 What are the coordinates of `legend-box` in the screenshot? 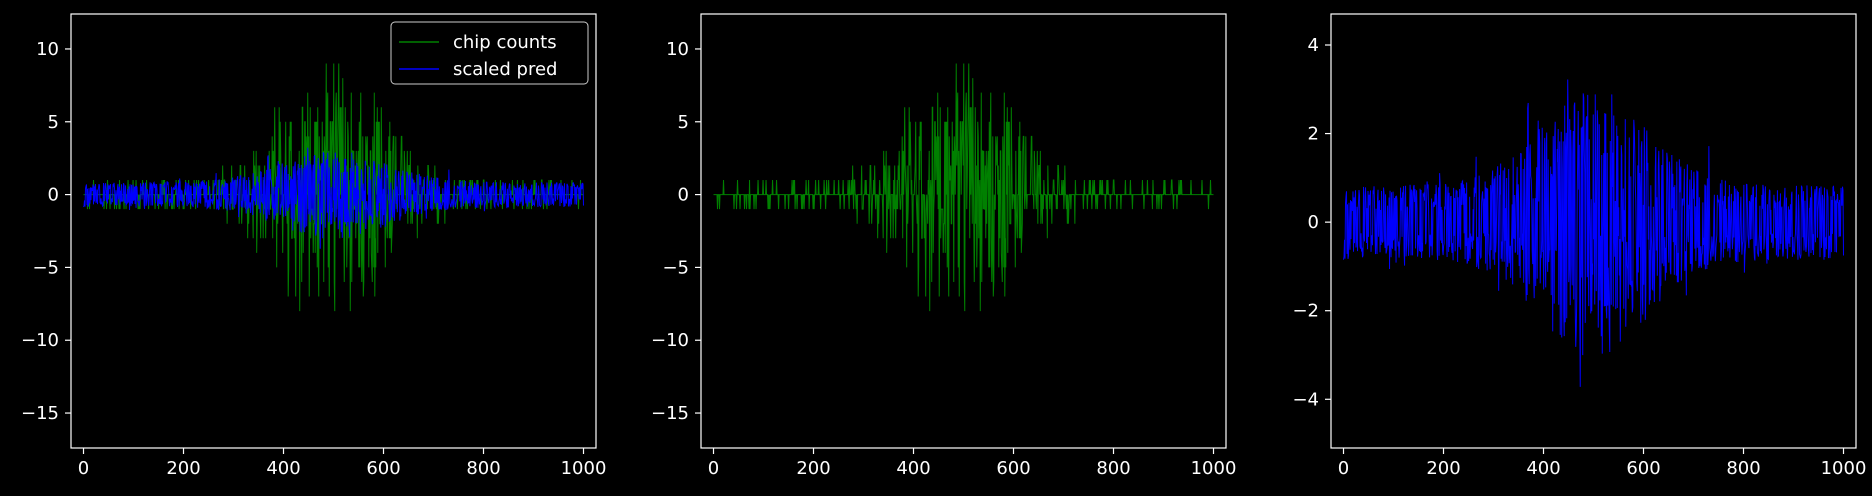 It's located at (489, 53).